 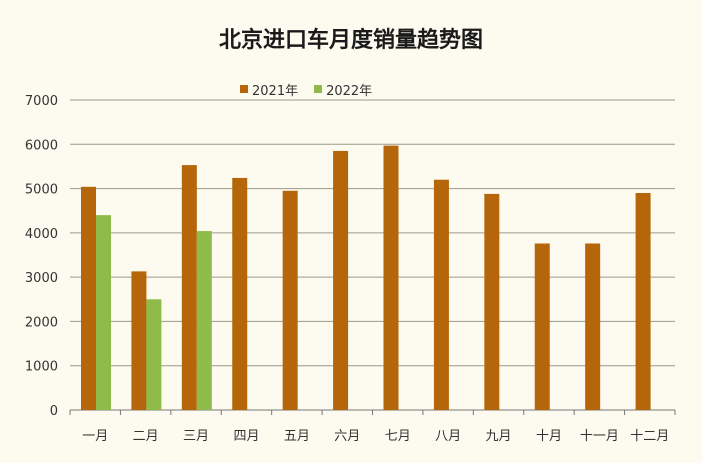 What do you see at coordinates (649, 436) in the screenshot?
I see `x-tick-label: 十二月` at bounding box center [649, 436].